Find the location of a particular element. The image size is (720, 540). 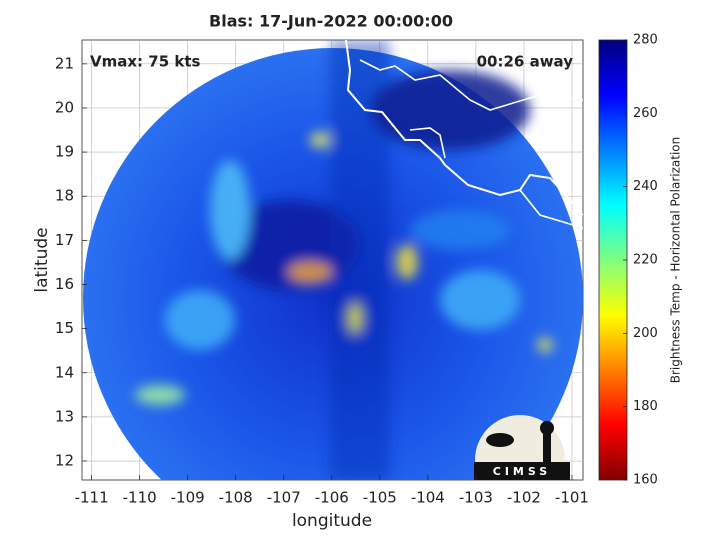

y-tick-label: 21 is located at coordinates (64, 63).